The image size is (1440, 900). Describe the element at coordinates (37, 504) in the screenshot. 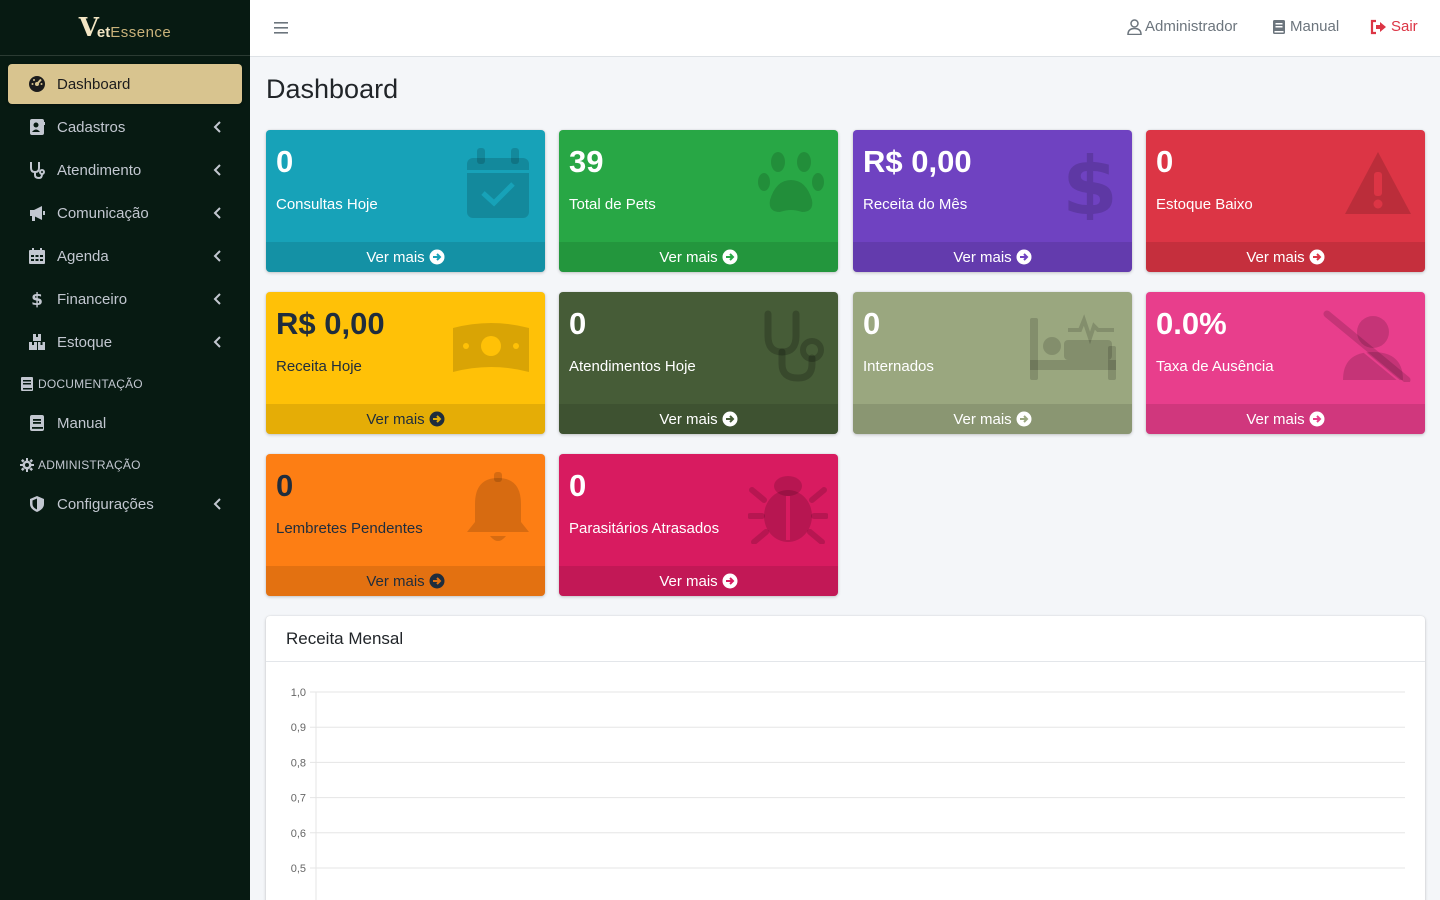

I see `shield-icon` at that location.